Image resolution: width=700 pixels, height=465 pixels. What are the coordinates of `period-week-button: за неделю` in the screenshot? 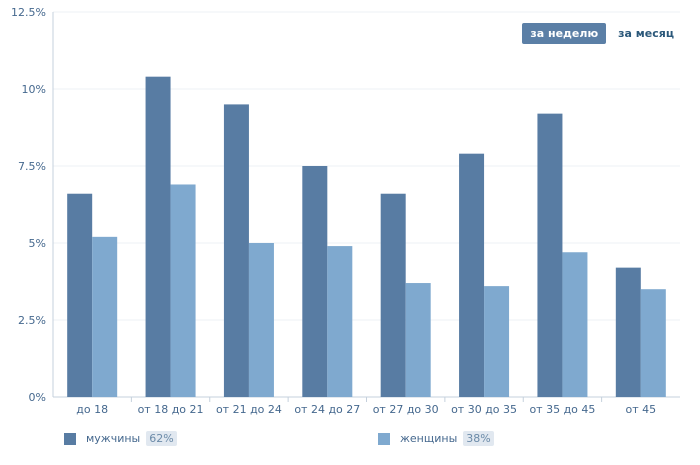 It's located at (564, 33).